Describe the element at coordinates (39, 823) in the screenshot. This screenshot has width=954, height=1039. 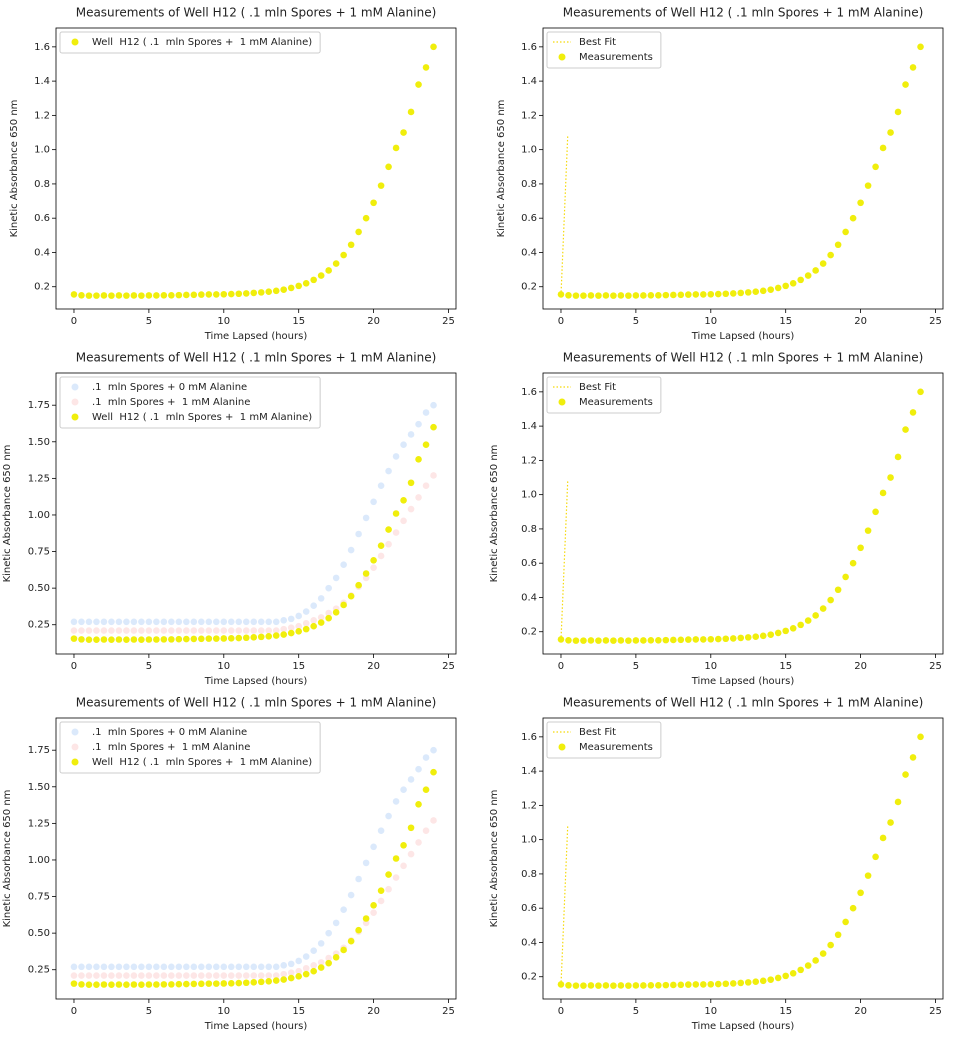
I see `y-tick-label: 1.25` at that location.